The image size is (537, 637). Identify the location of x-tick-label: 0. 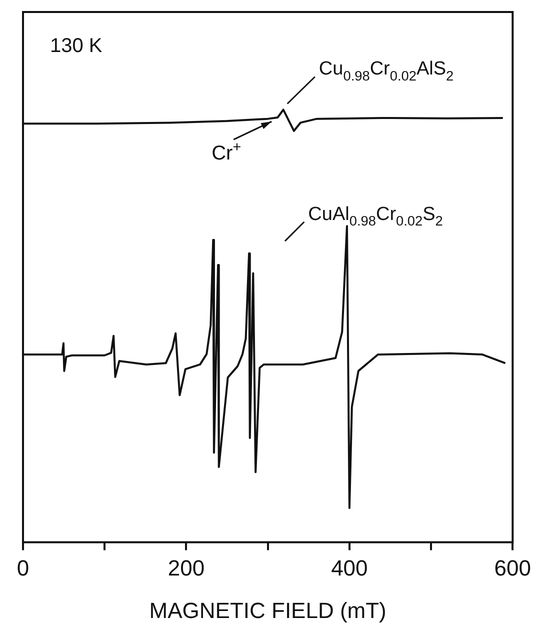
(23, 567).